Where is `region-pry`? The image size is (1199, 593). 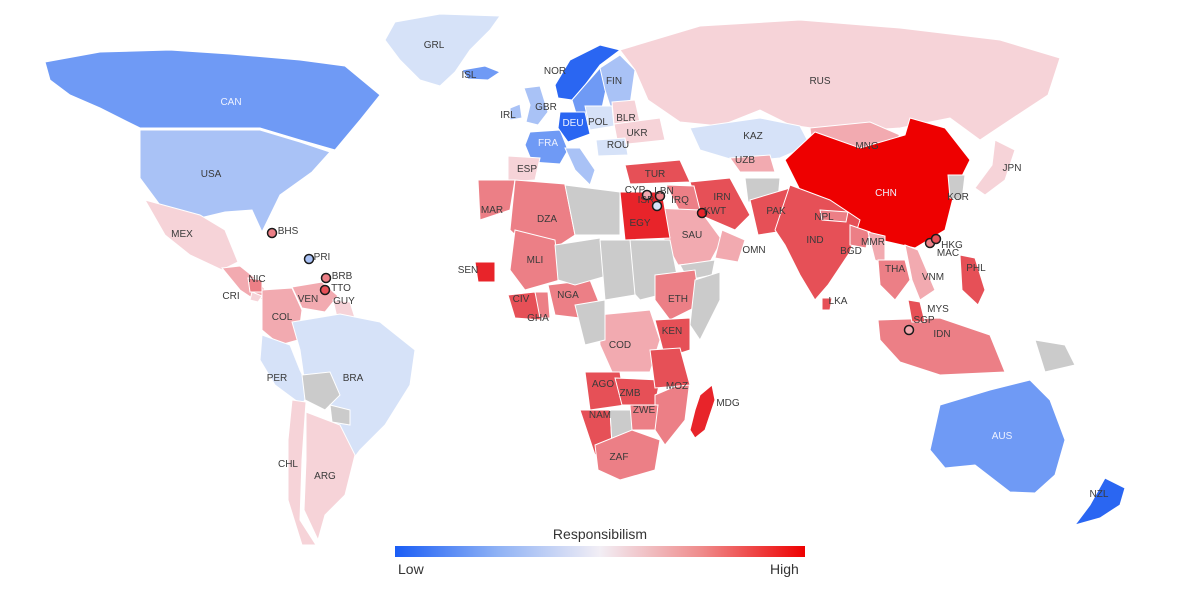
region-pry is located at coordinates (340, 415).